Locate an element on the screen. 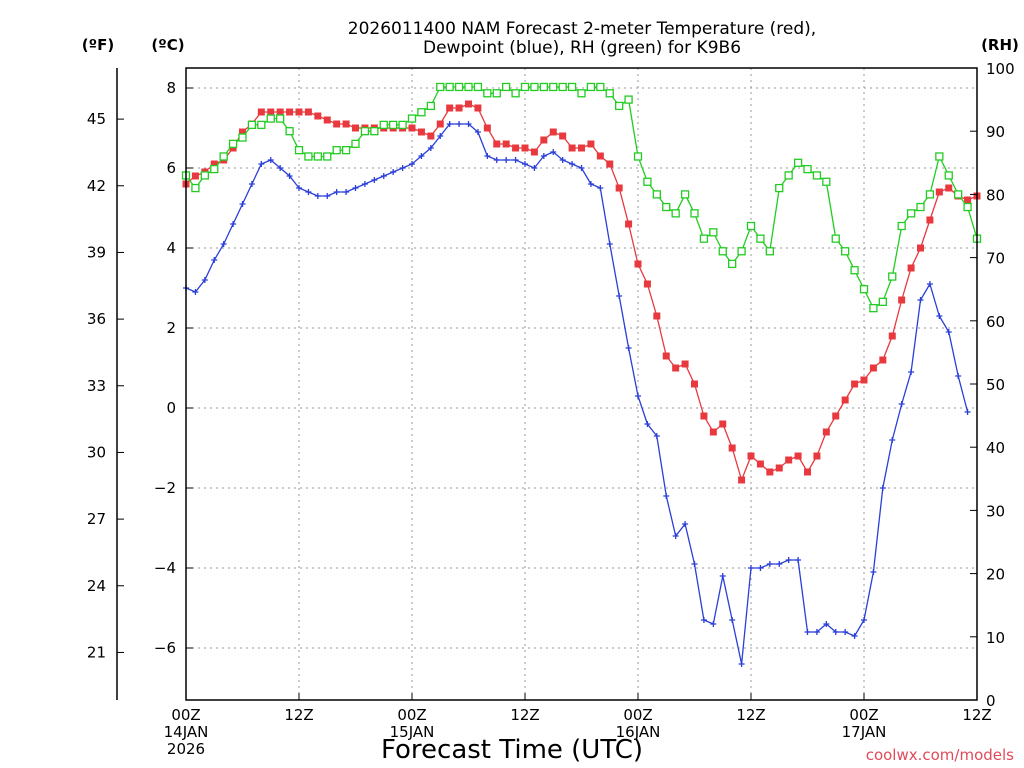 The image size is (1024, 768). fahrenheit-tick-label: 39 is located at coordinates (96, 252).